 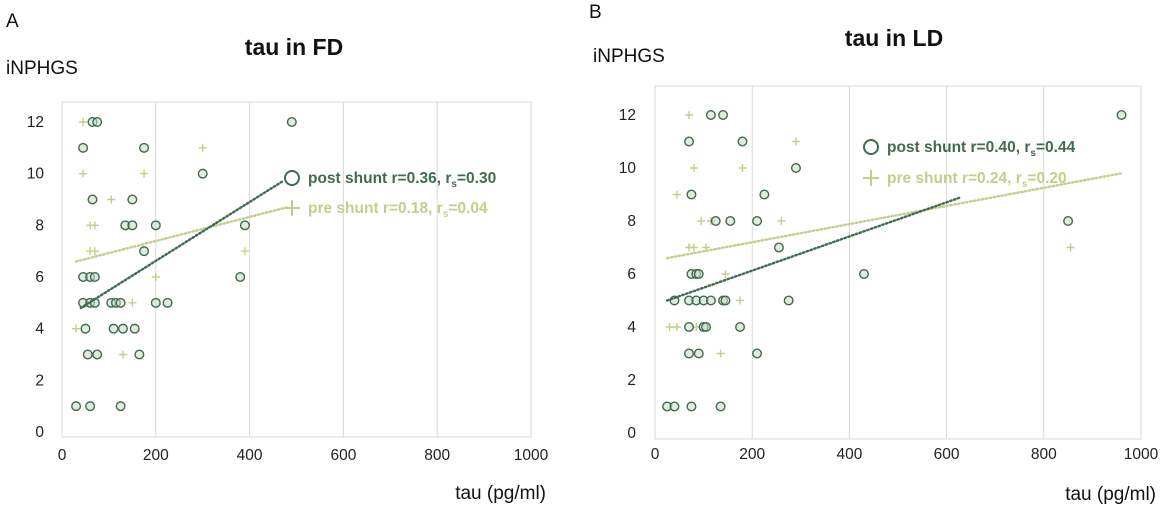 What do you see at coordinates (500, 493) in the screenshot?
I see `x-axis-label: tau (pg/ml)` at bounding box center [500, 493].